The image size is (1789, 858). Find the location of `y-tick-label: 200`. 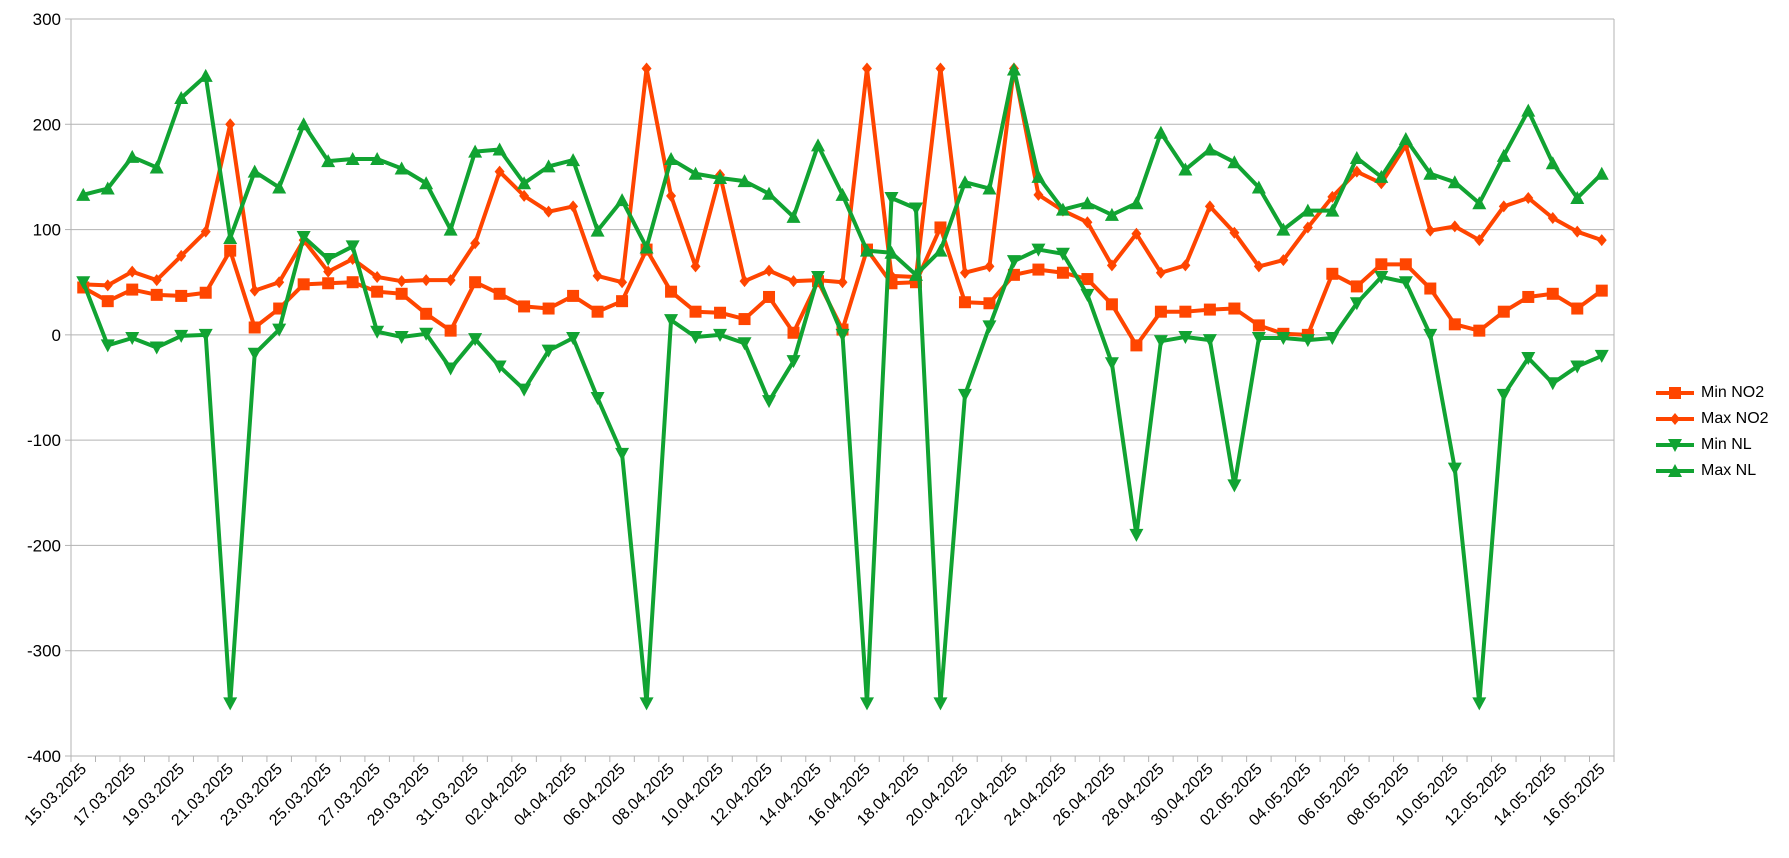

y-tick-label: 200 is located at coordinates (47, 124).